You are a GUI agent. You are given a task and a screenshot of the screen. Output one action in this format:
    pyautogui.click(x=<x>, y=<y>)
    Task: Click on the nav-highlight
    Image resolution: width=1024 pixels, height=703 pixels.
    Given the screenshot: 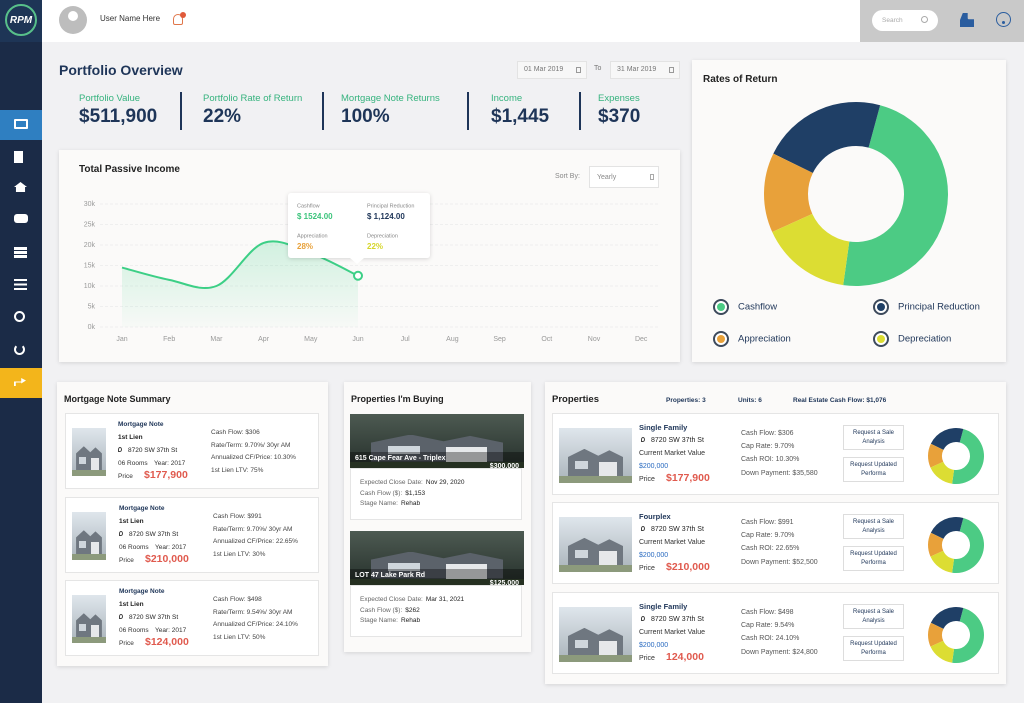 What is the action you would take?
    pyautogui.click(x=21, y=383)
    